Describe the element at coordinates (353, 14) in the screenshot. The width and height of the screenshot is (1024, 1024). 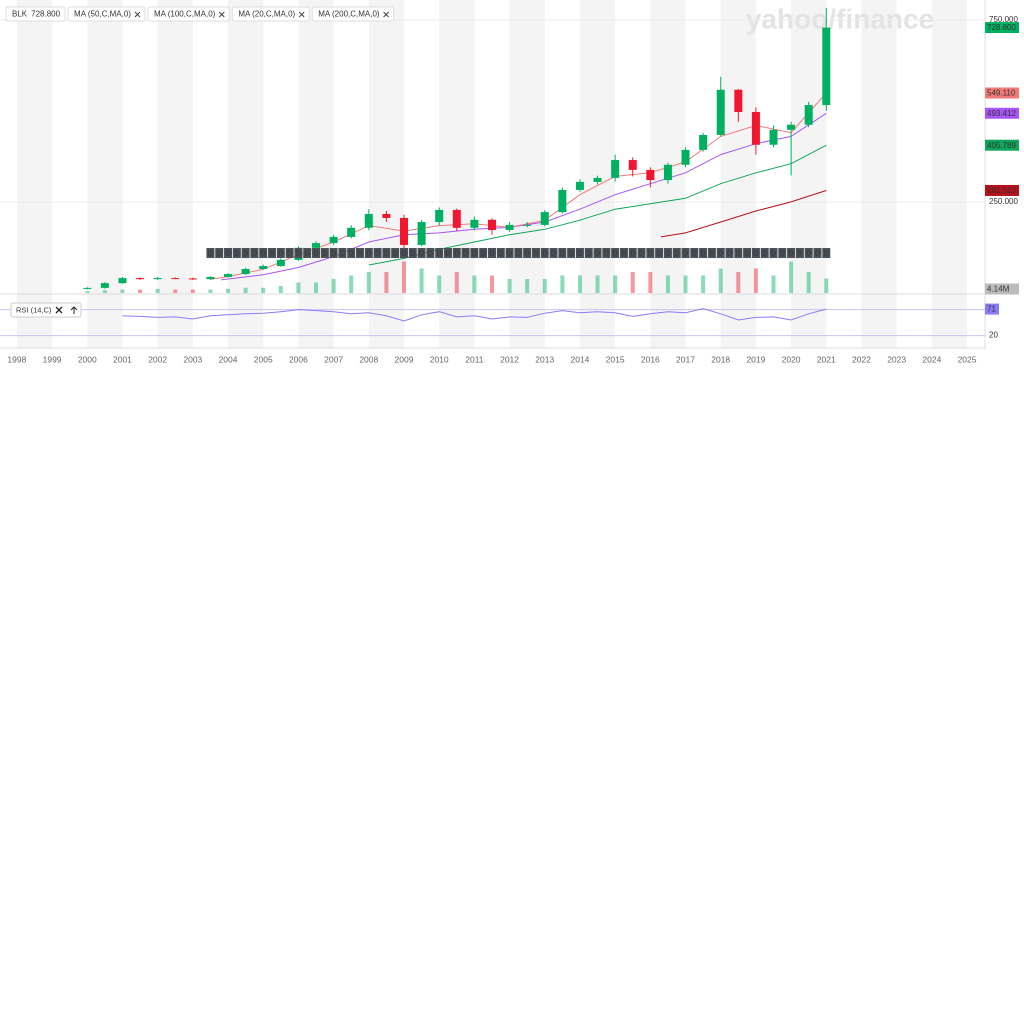
I see `ma-legend: MA (200,C,MA,0)` at that location.